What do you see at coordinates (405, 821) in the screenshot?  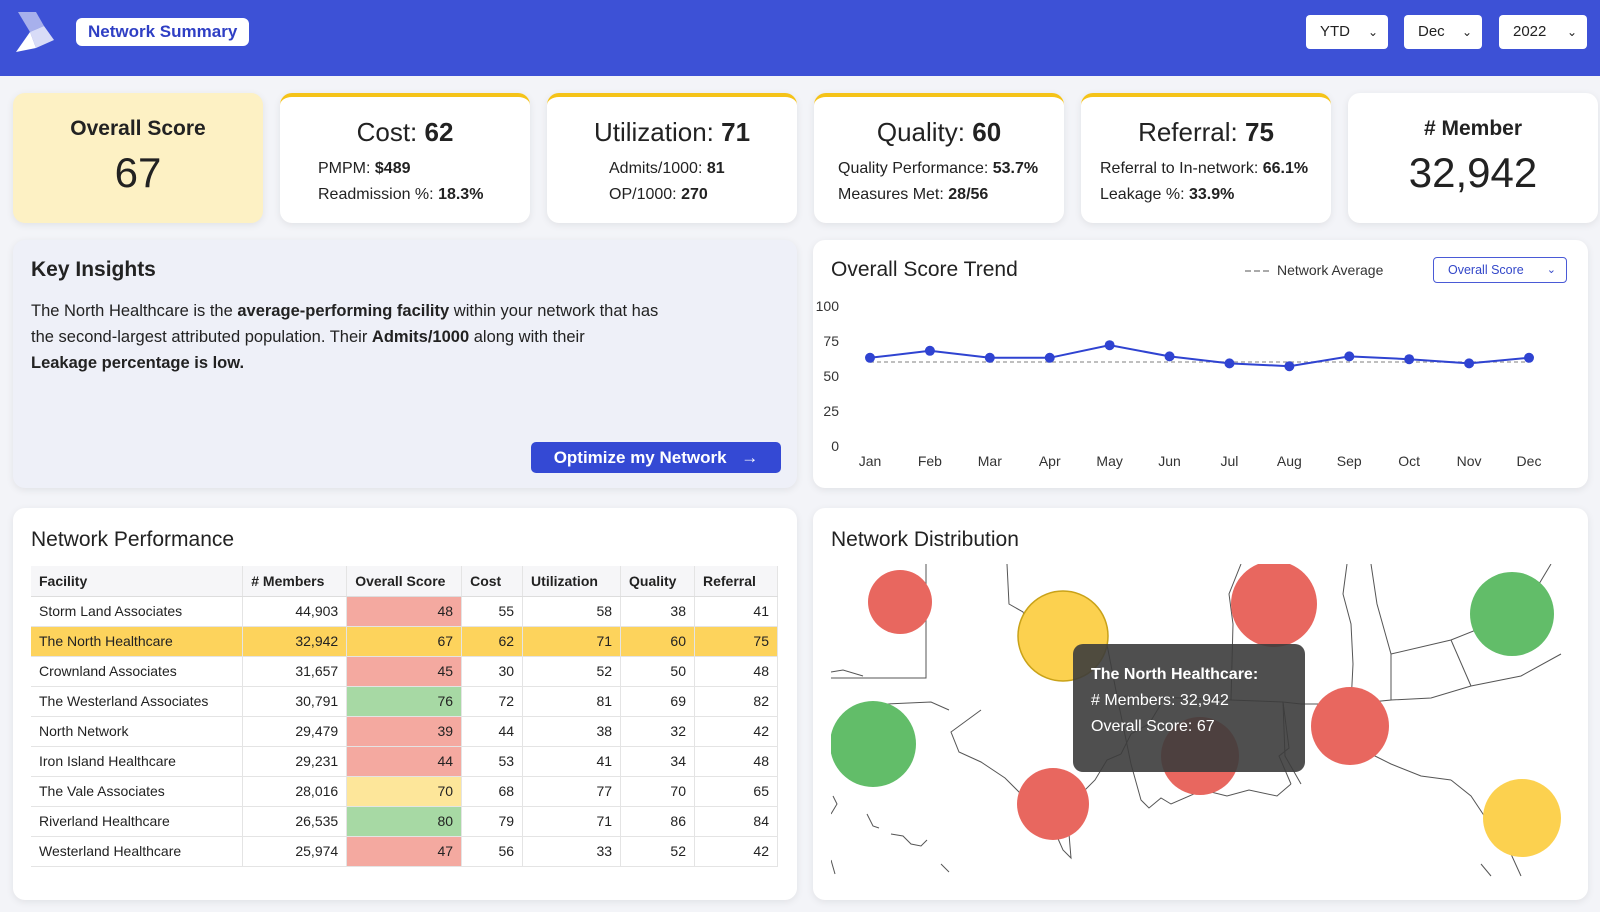 I see `table-row: Riverland Healthcare 26,535 80 79 71 86 84` at bounding box center [405, 821].